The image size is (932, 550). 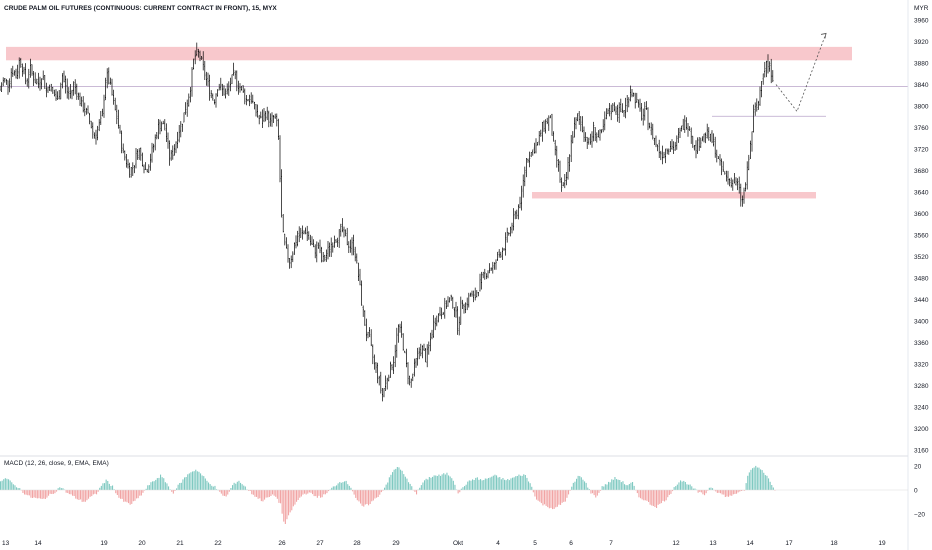 What do you see at coordinates (921, 149) in the screenshot?
I see `price-tick-label: 3720` at bounding box center [921, 149].